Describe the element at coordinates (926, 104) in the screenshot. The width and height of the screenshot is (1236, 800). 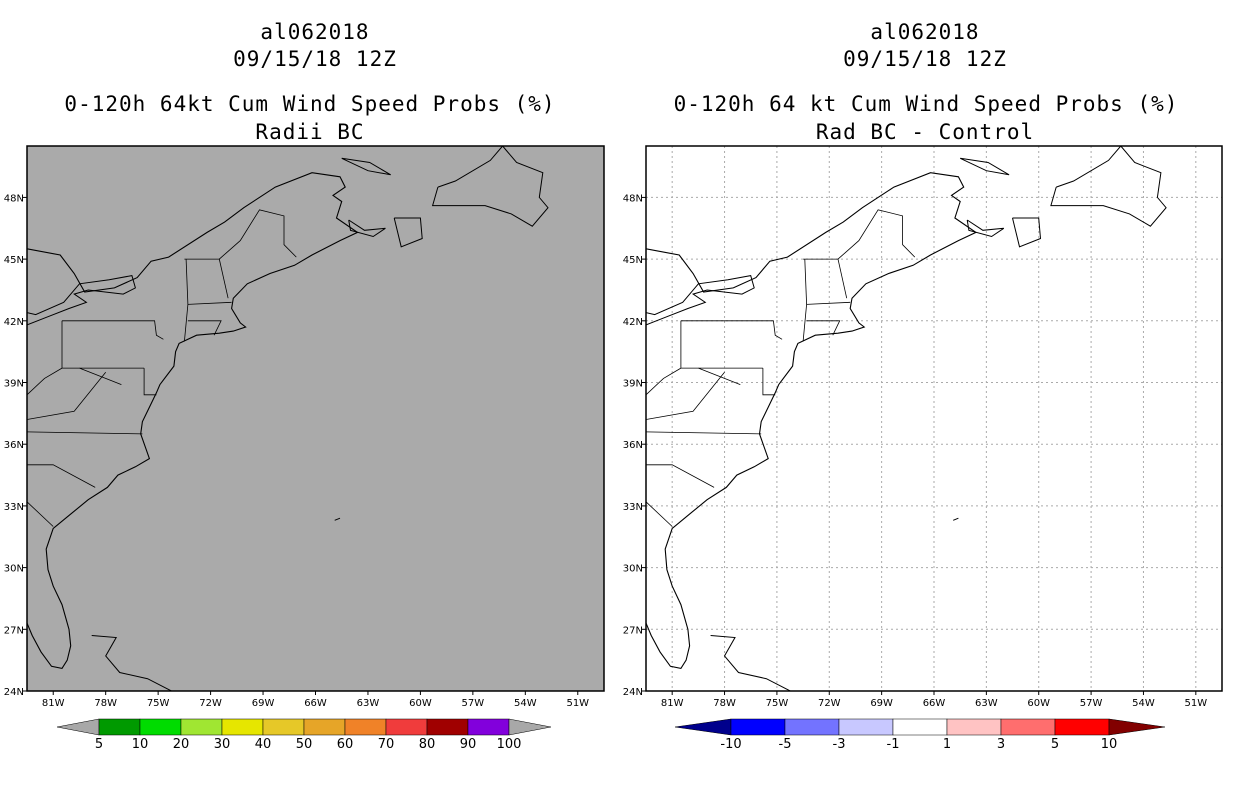
I see `right-title: 0-120h 64 kt Cum Wind Speed Probs (%)` at that location.